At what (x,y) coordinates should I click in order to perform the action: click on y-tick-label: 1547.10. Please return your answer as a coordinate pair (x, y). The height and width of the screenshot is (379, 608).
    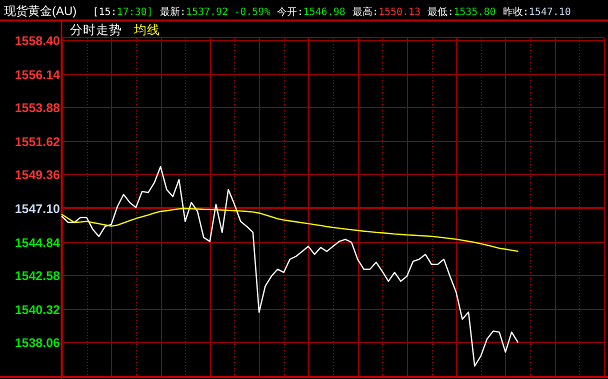
    Looking at the image, I should click on (37, 209).